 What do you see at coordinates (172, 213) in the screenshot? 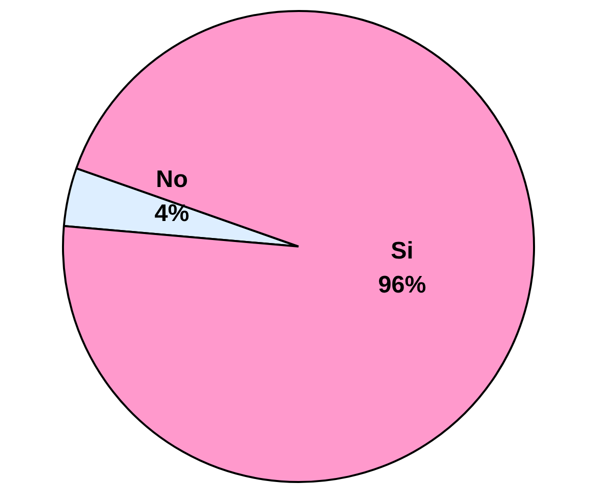
I see `data-label: 4%` at bounding box center [172, 213].